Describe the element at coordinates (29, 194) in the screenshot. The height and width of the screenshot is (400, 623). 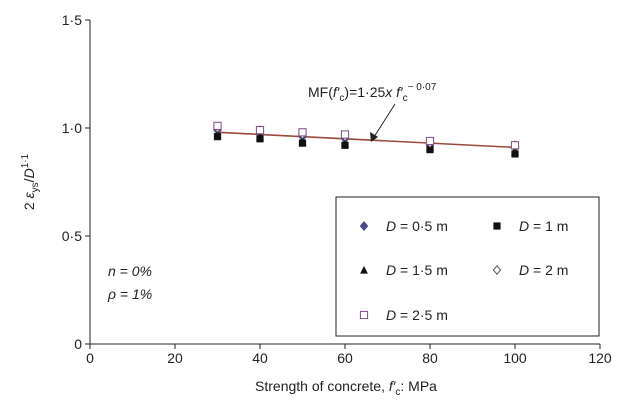
I see `y-axis-label-var: ε` at that location.